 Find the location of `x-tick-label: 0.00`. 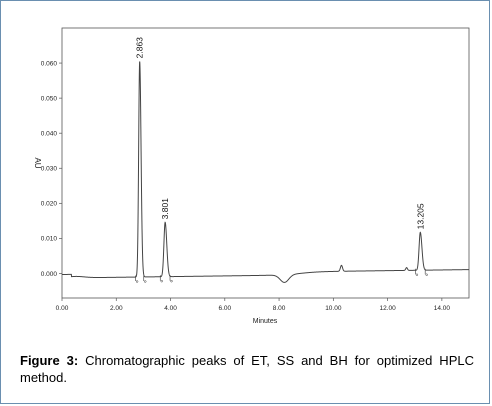

x-tick-label: 0.00 is located at coordinates (62, 308).